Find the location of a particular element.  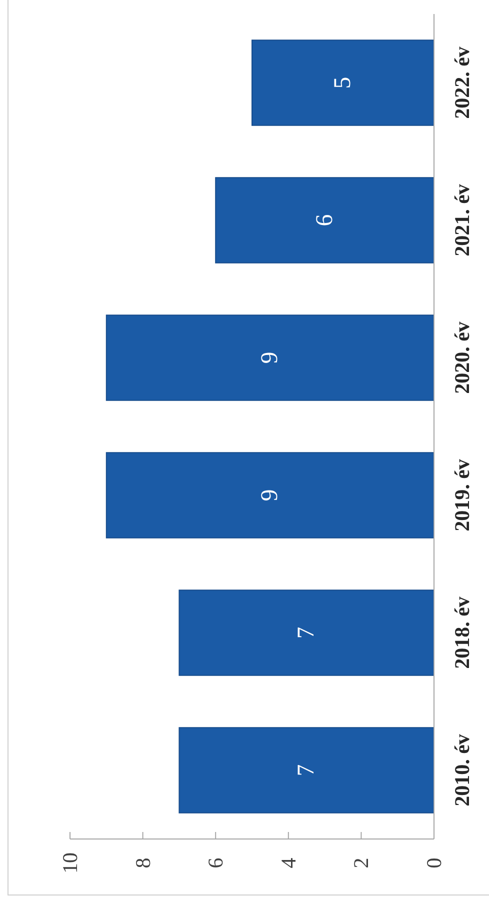

y-tick-label: 2019. év is located at coordinates (462, 495).